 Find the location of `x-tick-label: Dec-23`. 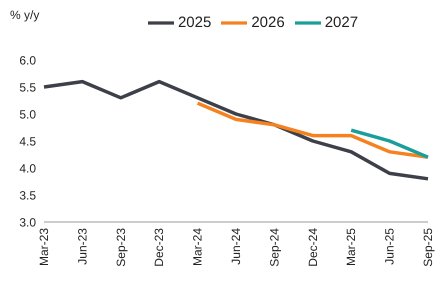

x-tick-label: Dec-23 is located at coordinates (159, 247).